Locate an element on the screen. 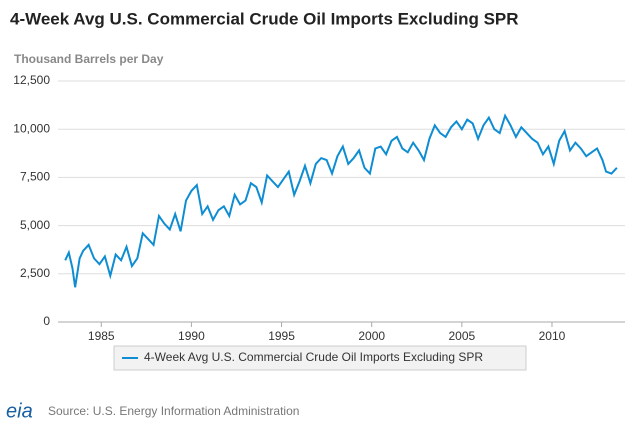 Image resolution: width=640 pixels, height=432 pixels. y-tick-label: 7,500 is located at coordinates (35, 177).